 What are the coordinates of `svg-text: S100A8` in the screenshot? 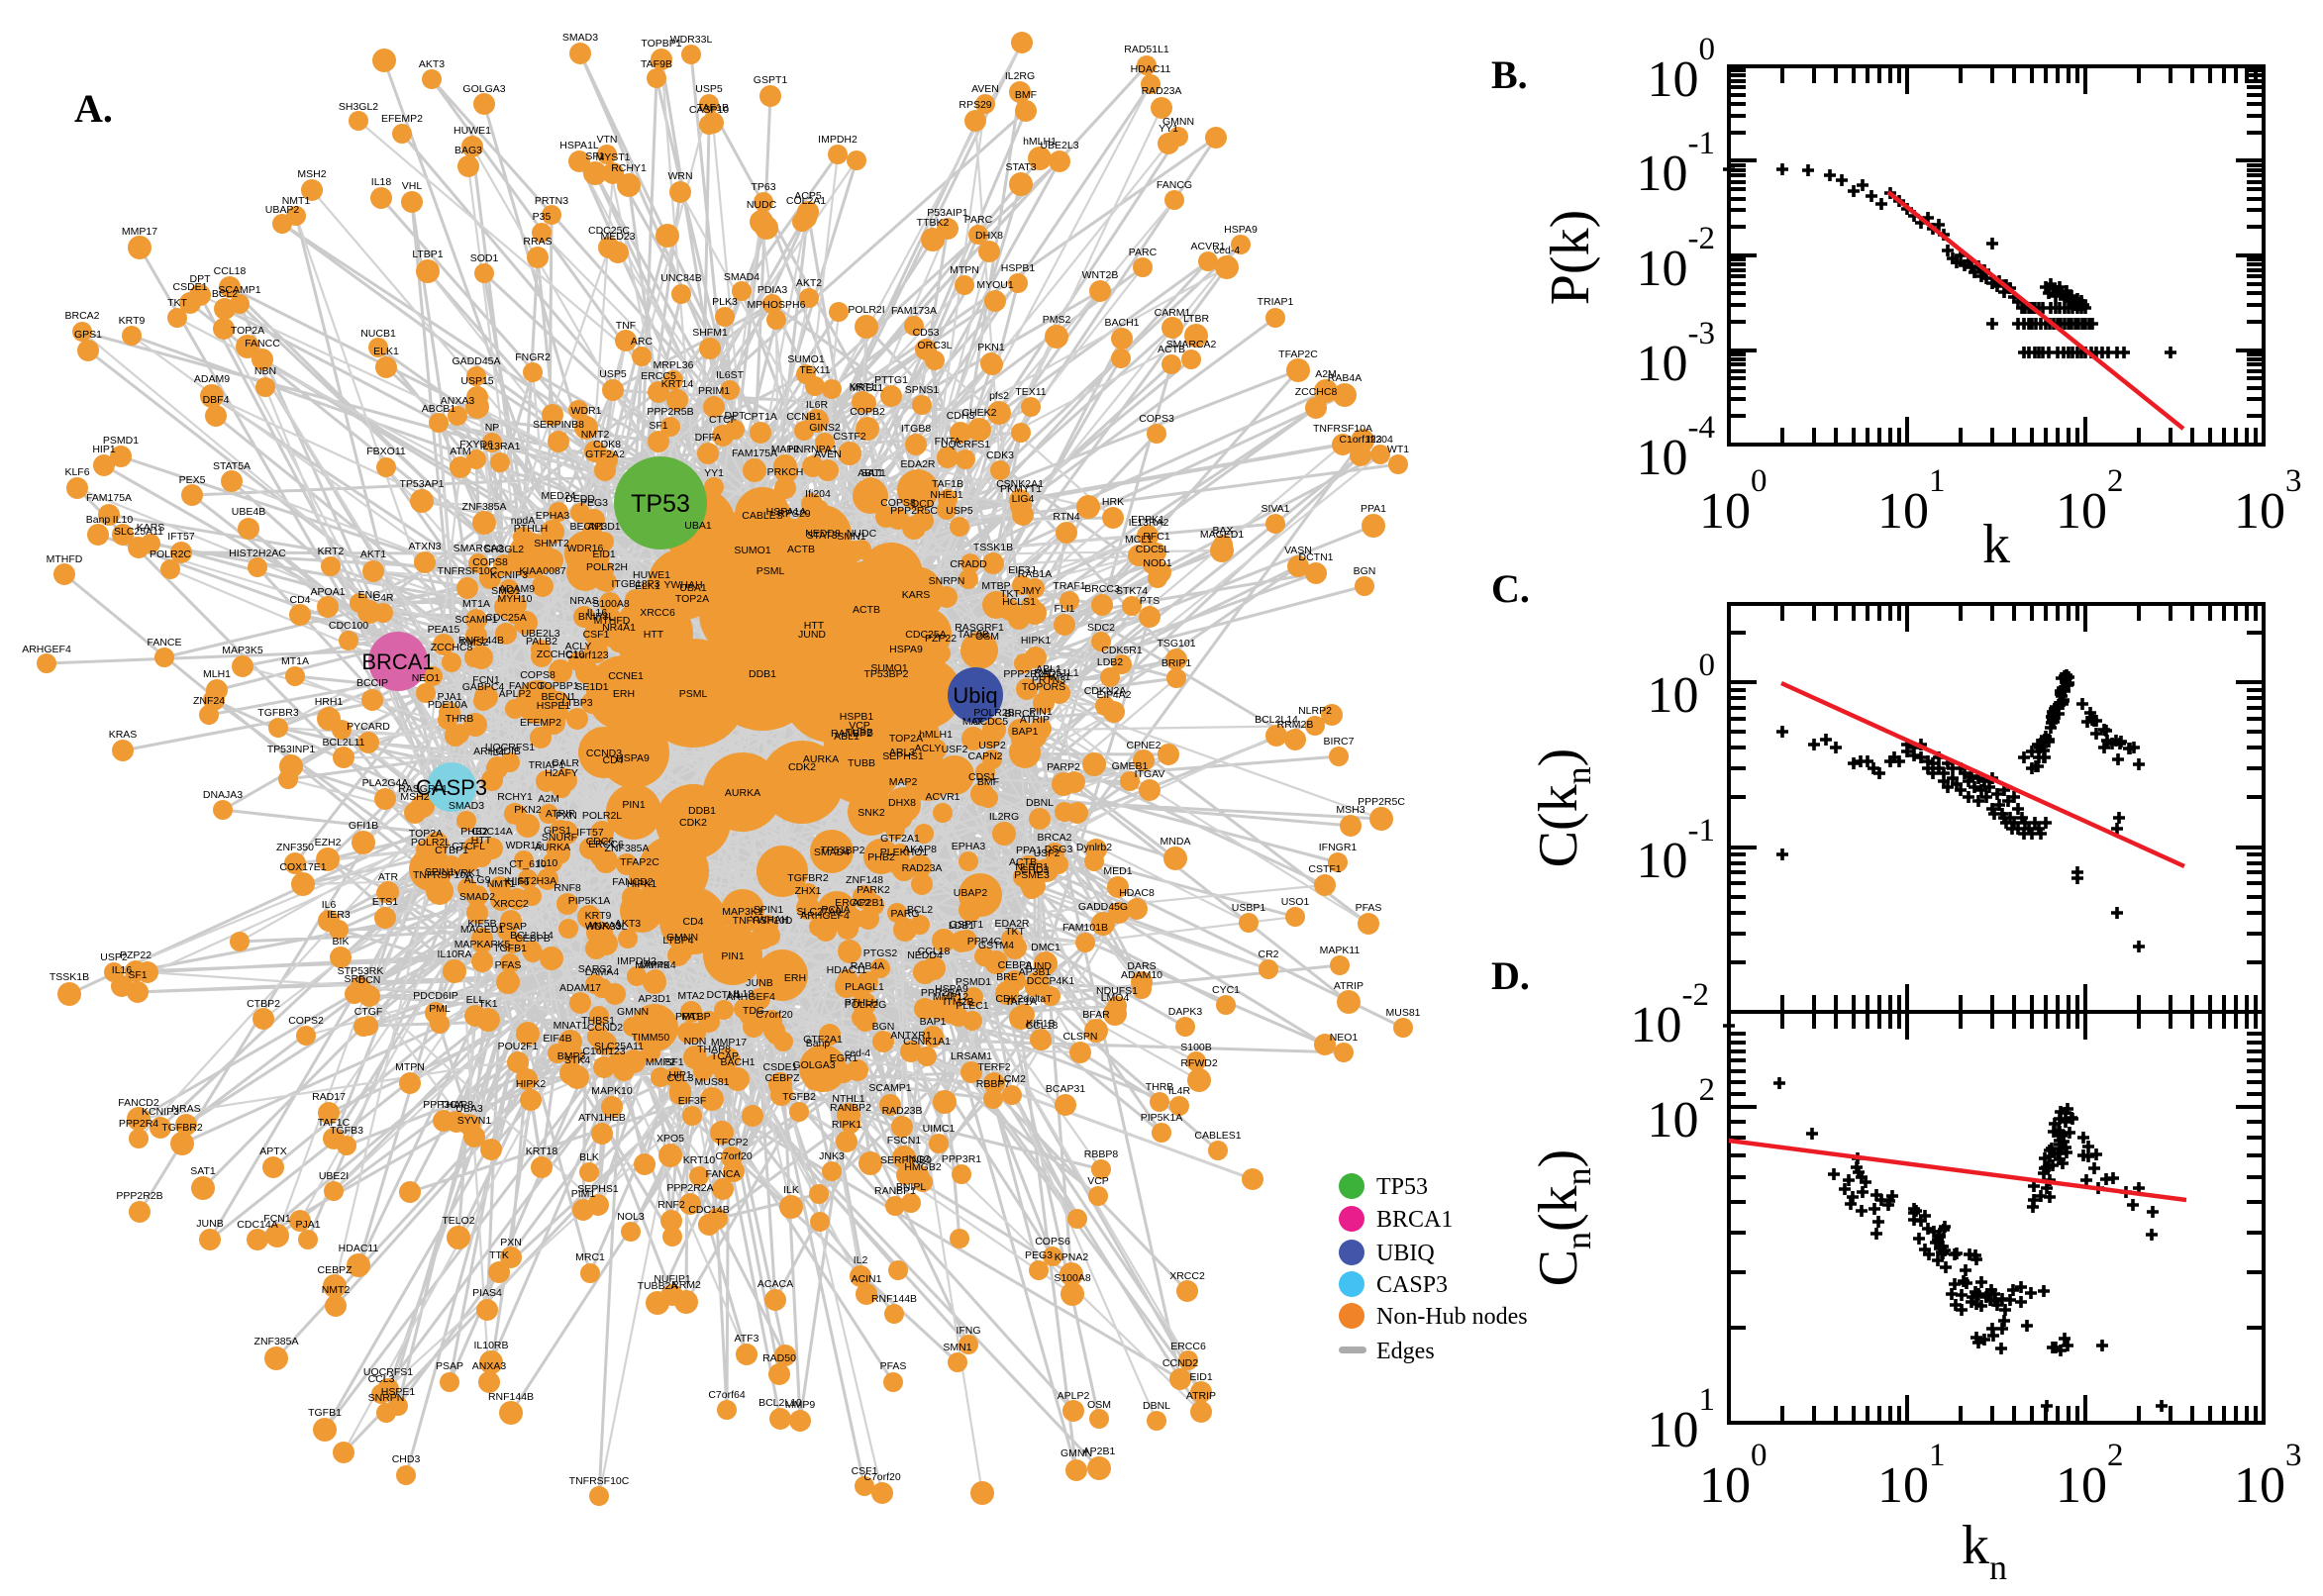 It's located at (611, 604).